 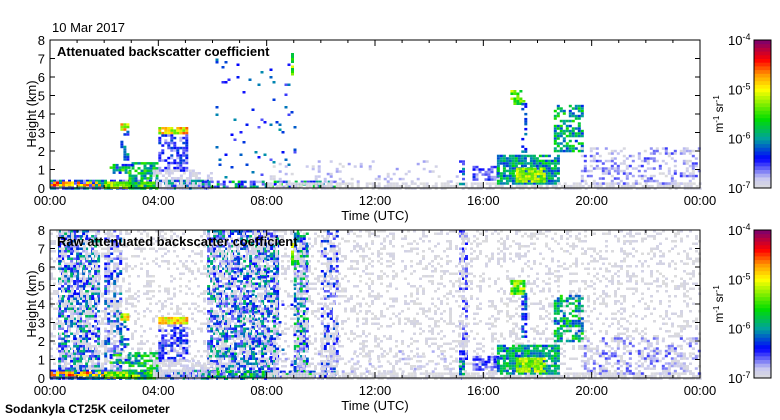 I want to click on colorbar-tick-base: 10, so click(x=735, y=89).